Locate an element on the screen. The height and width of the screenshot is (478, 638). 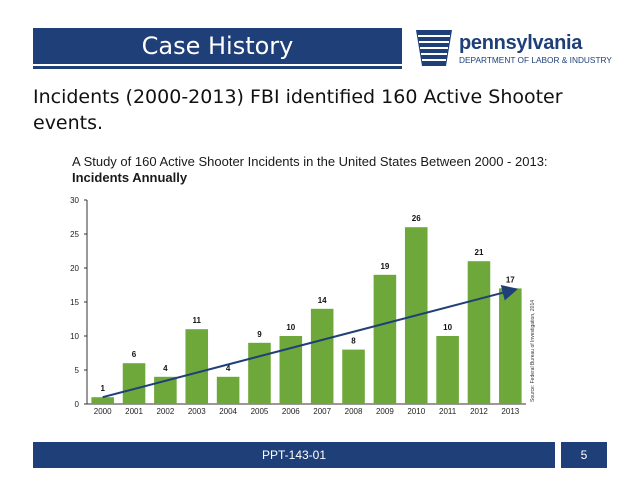
data-label: 21 is located at coordinates (479, 252).